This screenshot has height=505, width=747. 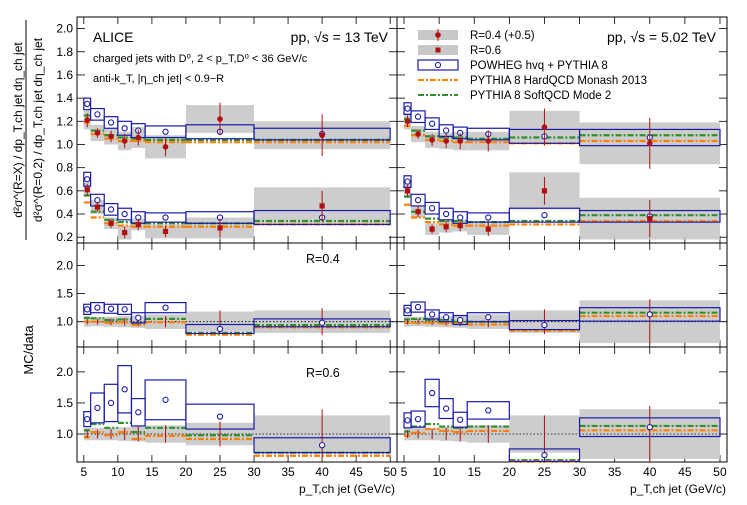 What do you see at coordinates (391, 472) in the screenshot?
I see `x-tick-label: 50` at bounding box center [391, 472].